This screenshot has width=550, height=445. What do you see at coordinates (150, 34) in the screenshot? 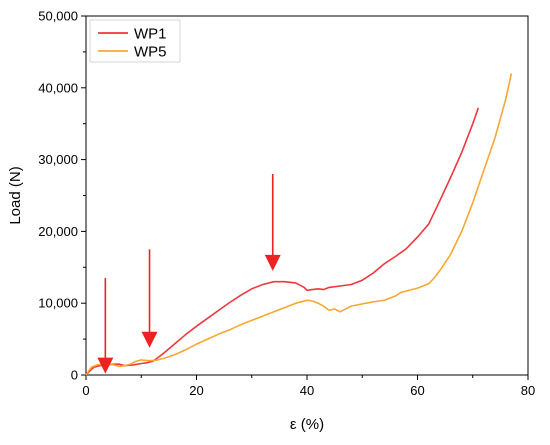
I see `legend-label-wp1: WP1` at bounding box center [150, 34].